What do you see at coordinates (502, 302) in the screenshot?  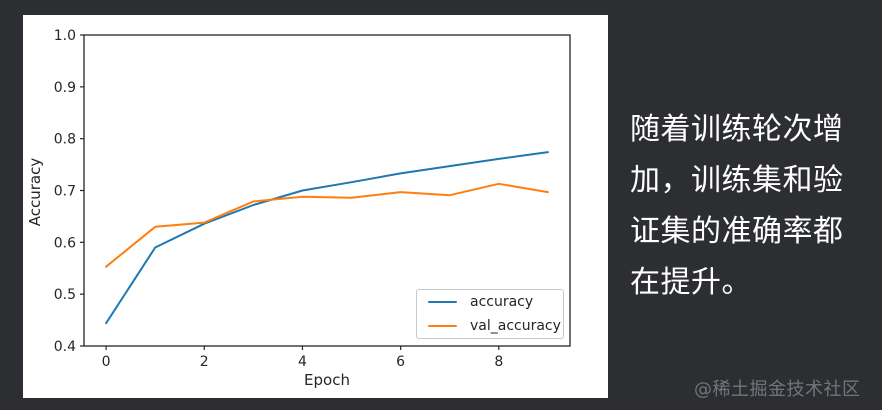 I see `legend-label-accuracy: accuracy` at bounding box center [502, 302].